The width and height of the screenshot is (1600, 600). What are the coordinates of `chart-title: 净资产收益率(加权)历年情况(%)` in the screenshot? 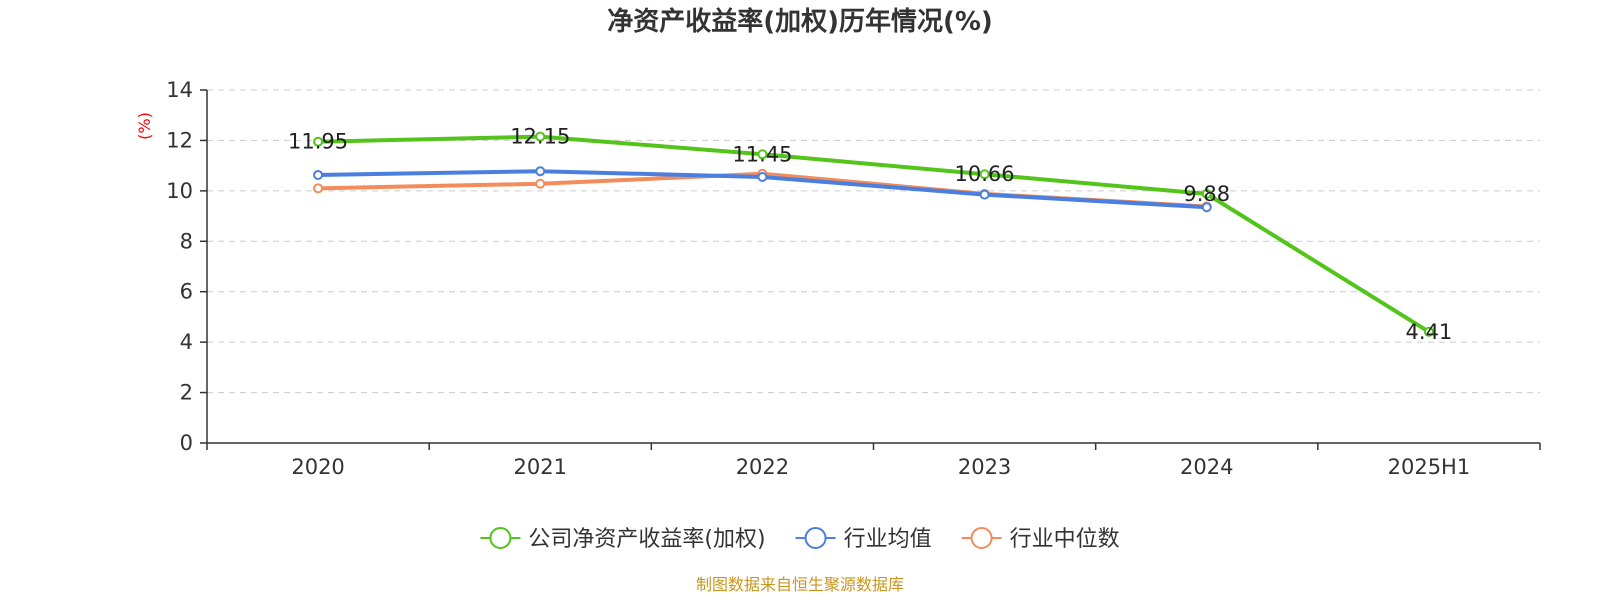 It's located at (800, 21).